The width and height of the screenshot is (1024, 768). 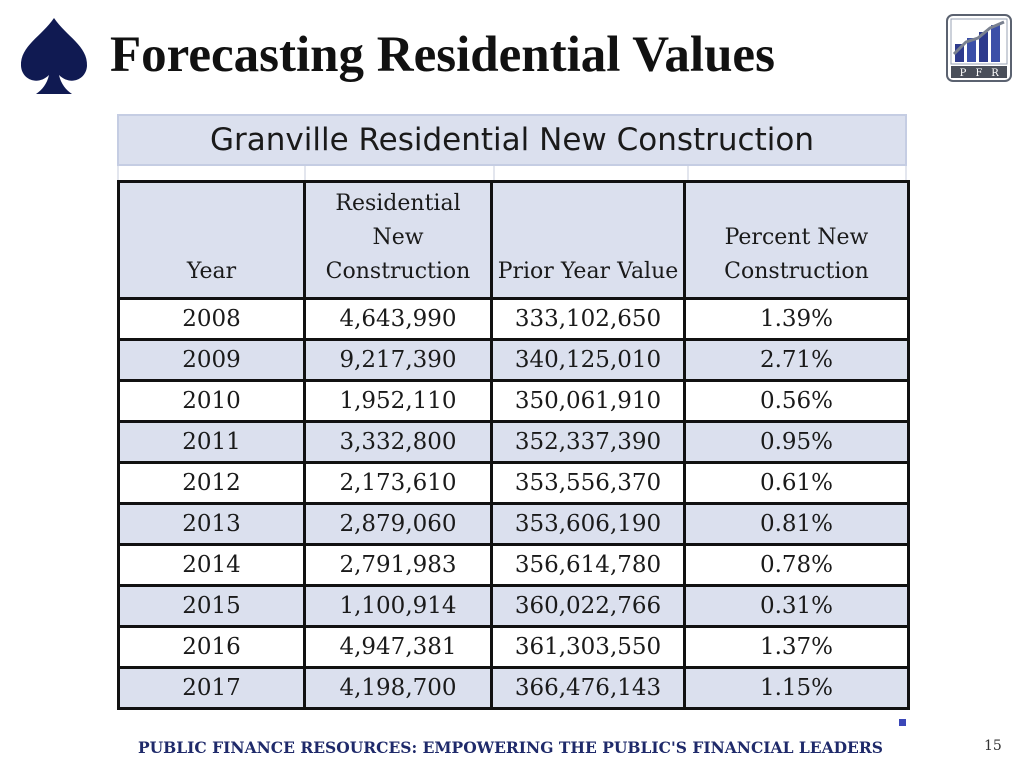 What do you see at coordinates (512, 173) in the screenshot?
I see `caption-spacer` at bounding box center [512, 173].